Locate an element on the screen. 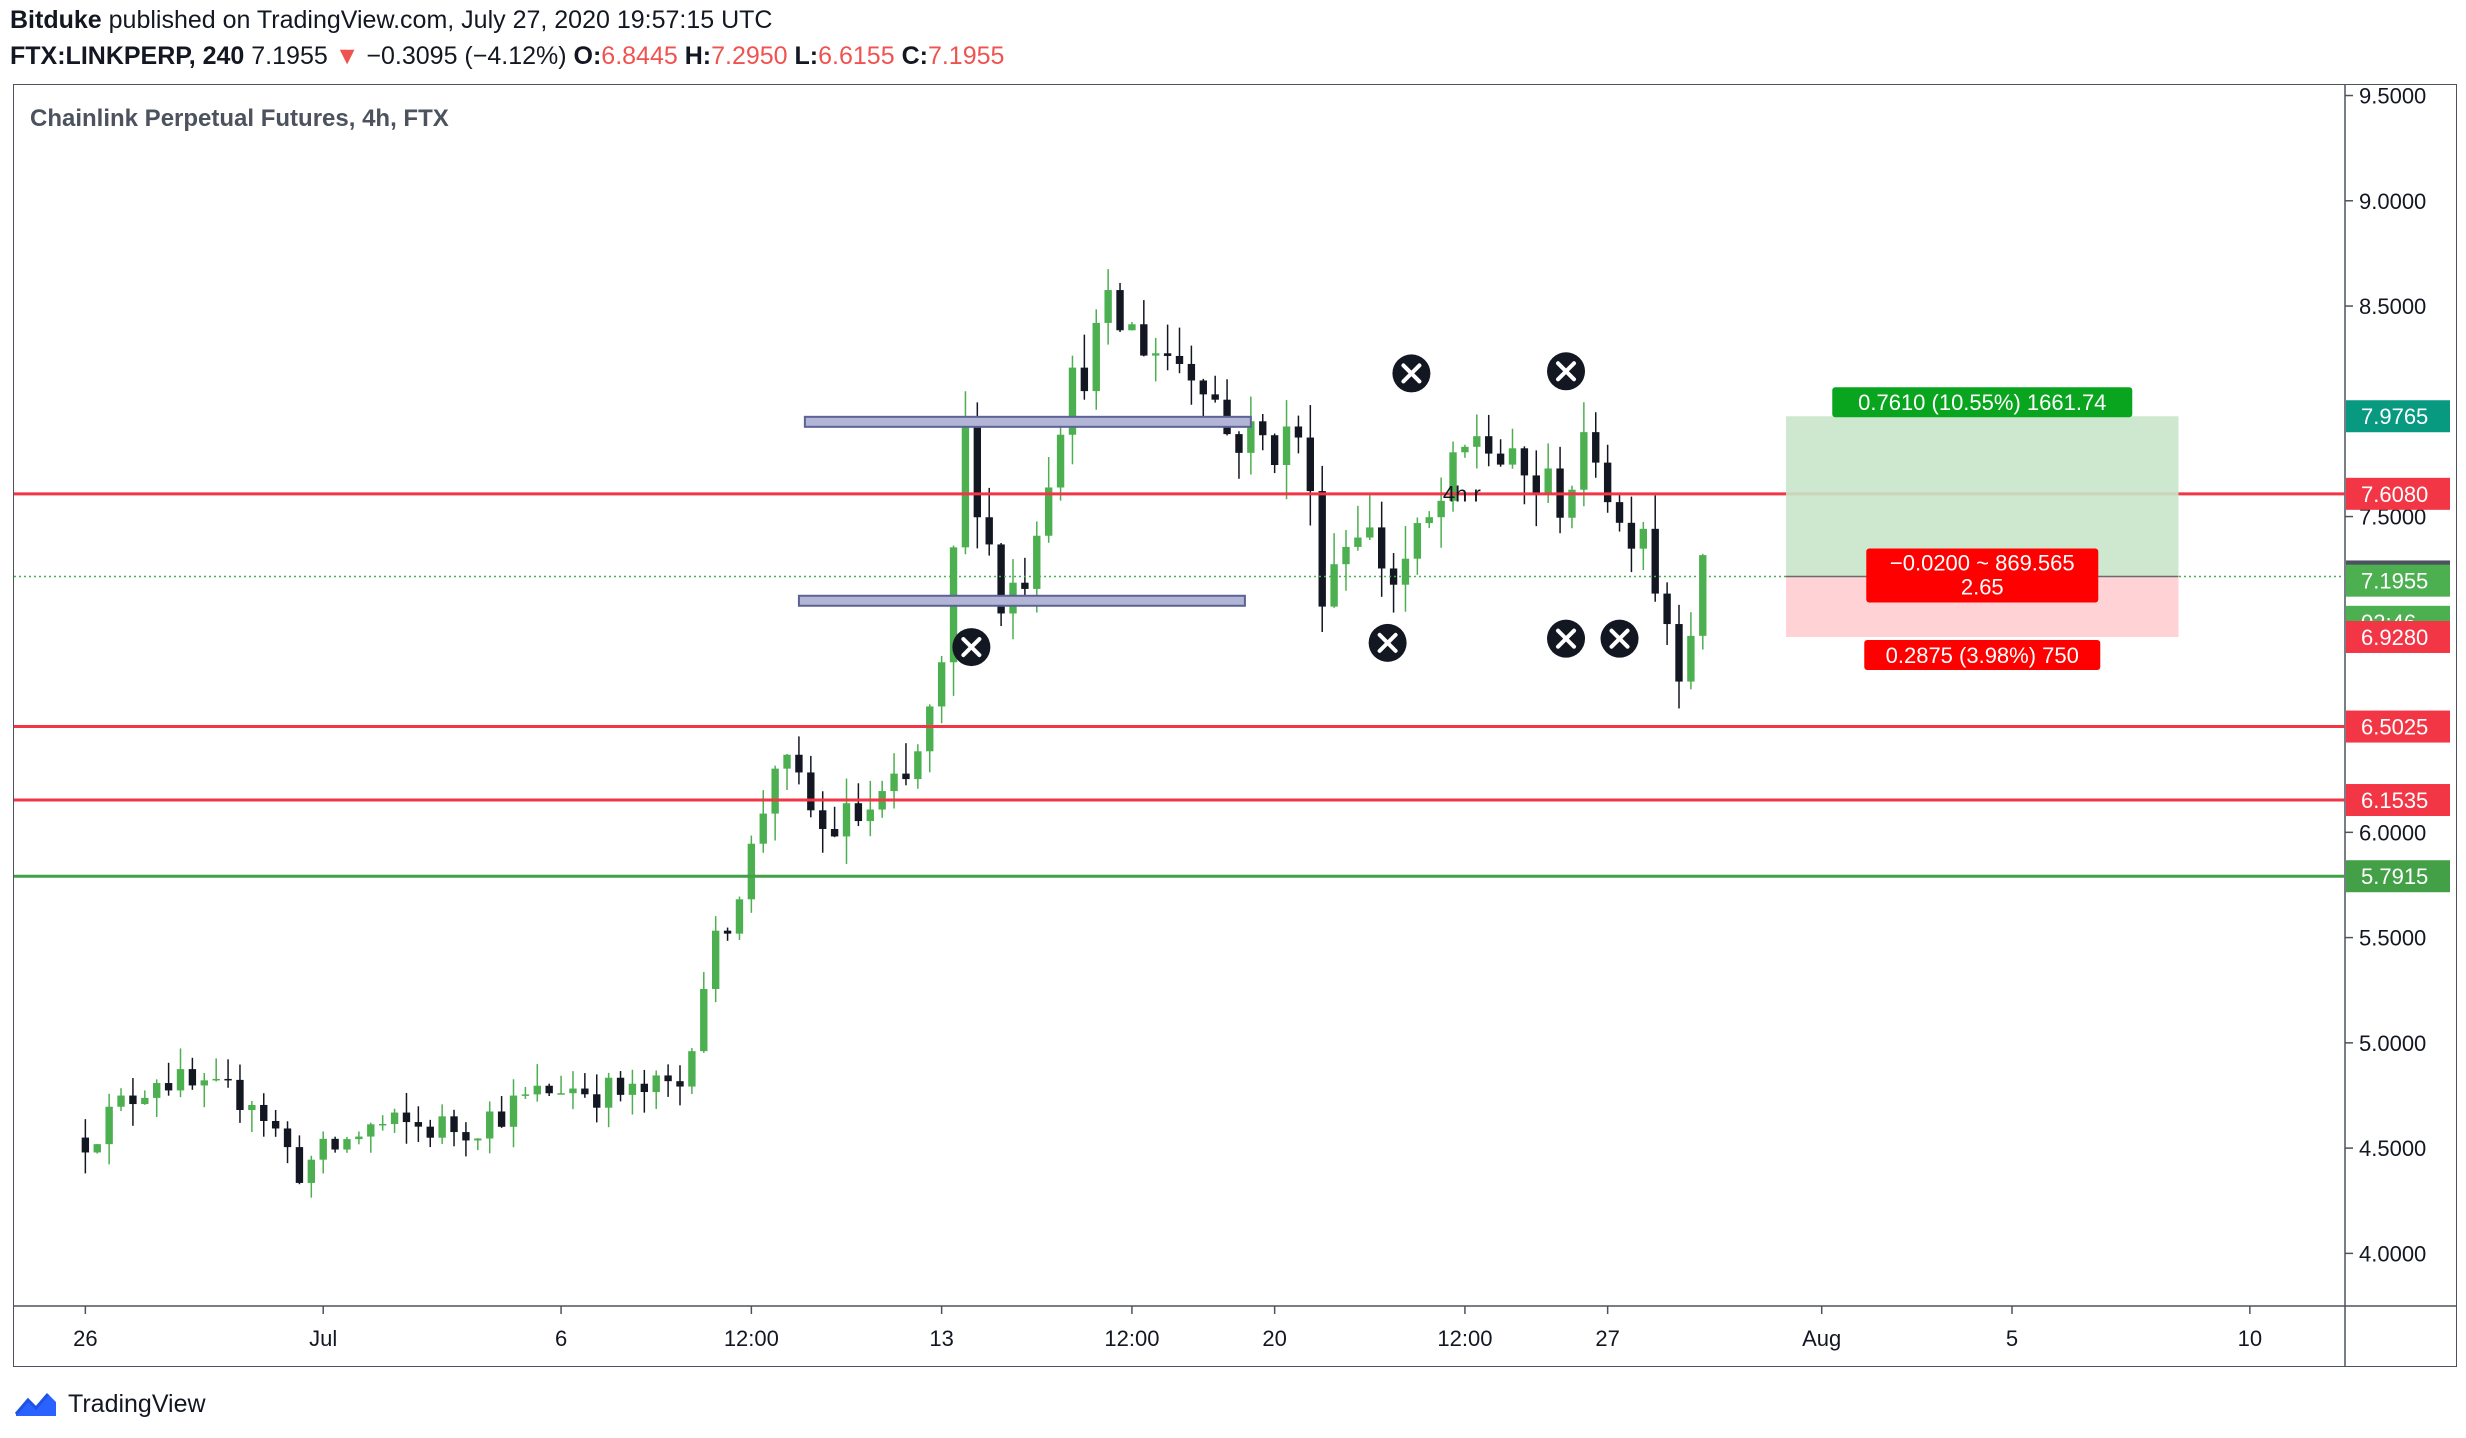 This screenshot has height=1438, width=2466. x-tick-label: 27 is located at coordinates (1607, 1338).